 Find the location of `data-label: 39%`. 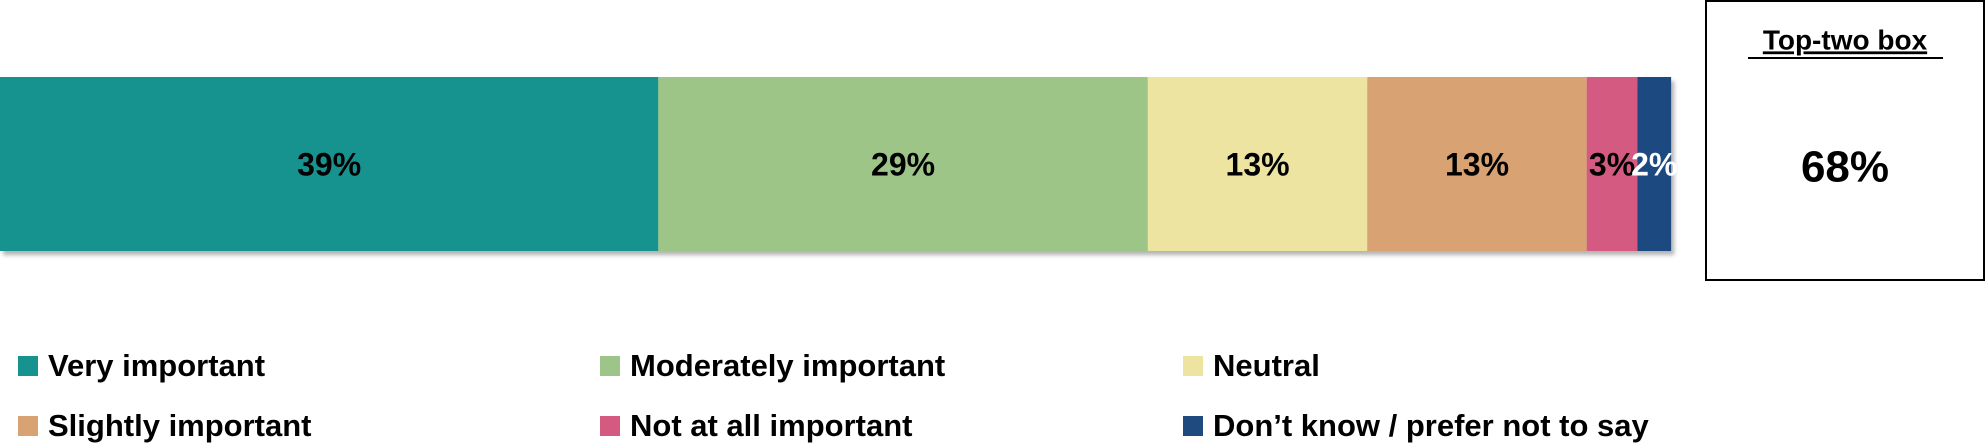

data-label: 39% is located at coordinates (329, 164).